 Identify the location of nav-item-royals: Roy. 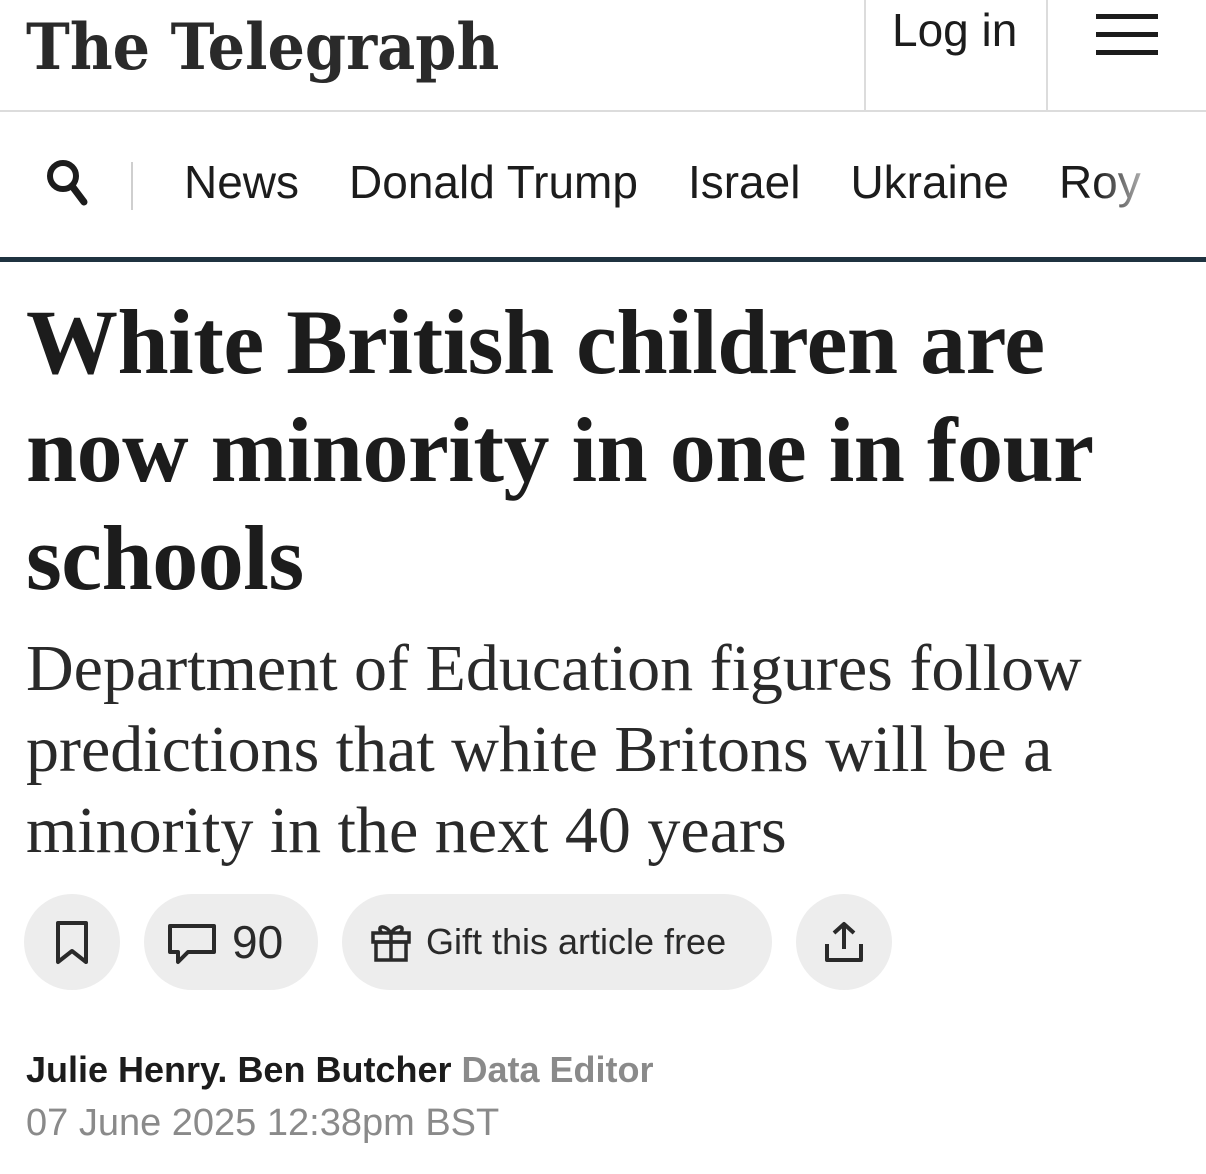
(1099, 182).